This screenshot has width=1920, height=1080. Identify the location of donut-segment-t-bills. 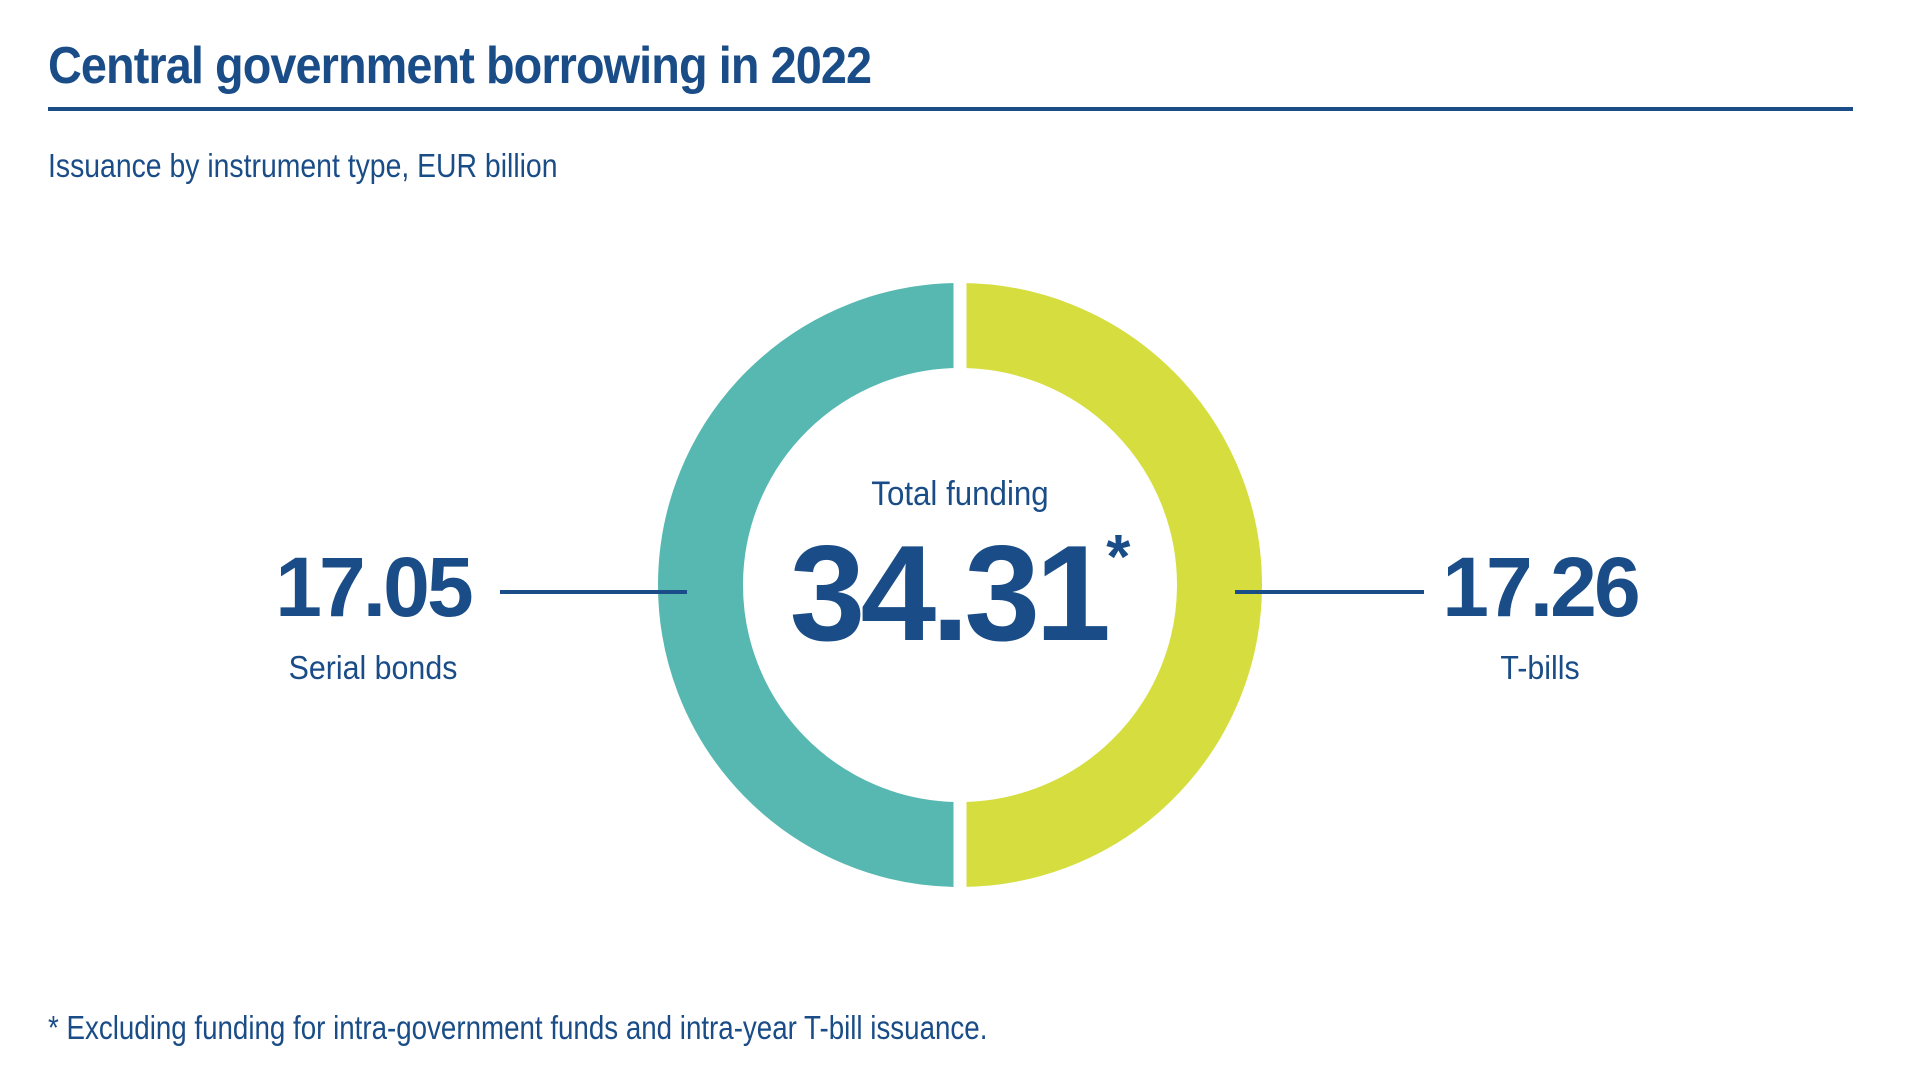
(1108, 585).